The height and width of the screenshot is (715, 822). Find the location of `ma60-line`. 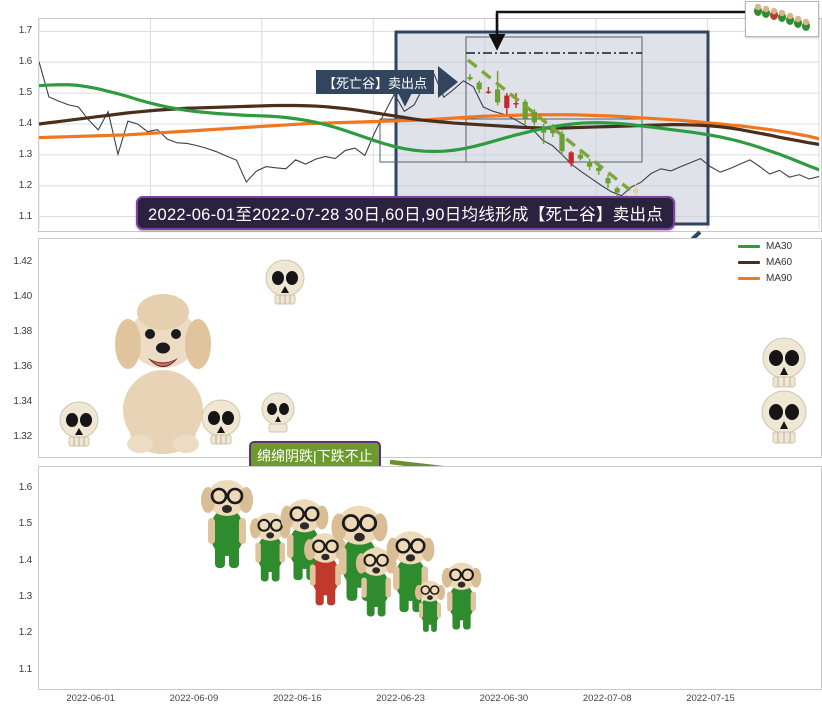

ma60-line is located at coordinates (429, 125).